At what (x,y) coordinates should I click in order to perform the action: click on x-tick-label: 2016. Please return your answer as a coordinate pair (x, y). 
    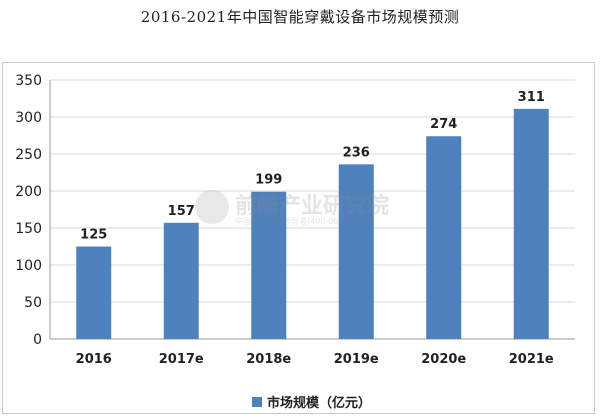
    Looking at the image, I should click on (94, 359).